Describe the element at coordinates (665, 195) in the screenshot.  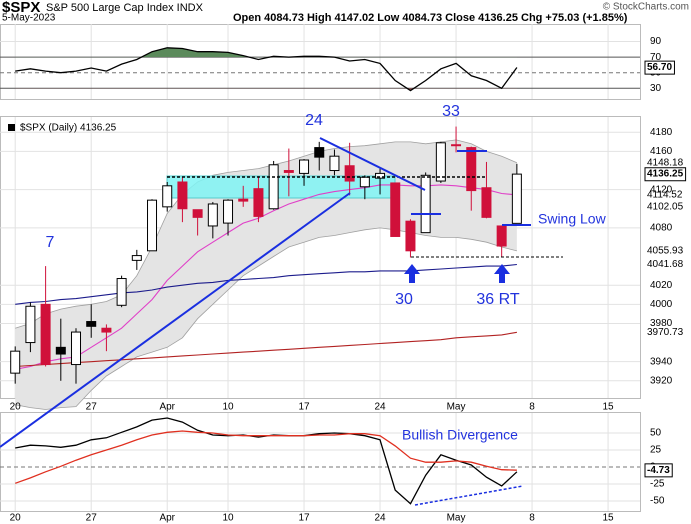
I see `value-label: 4114.52` at that location.